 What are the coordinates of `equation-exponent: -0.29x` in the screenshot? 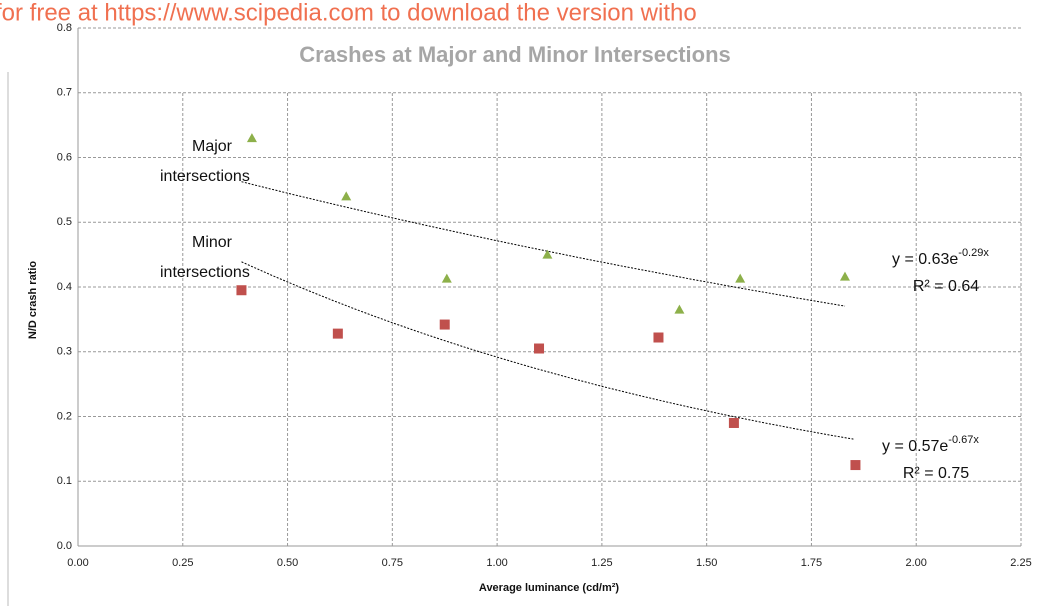 It's located at (973, 253).